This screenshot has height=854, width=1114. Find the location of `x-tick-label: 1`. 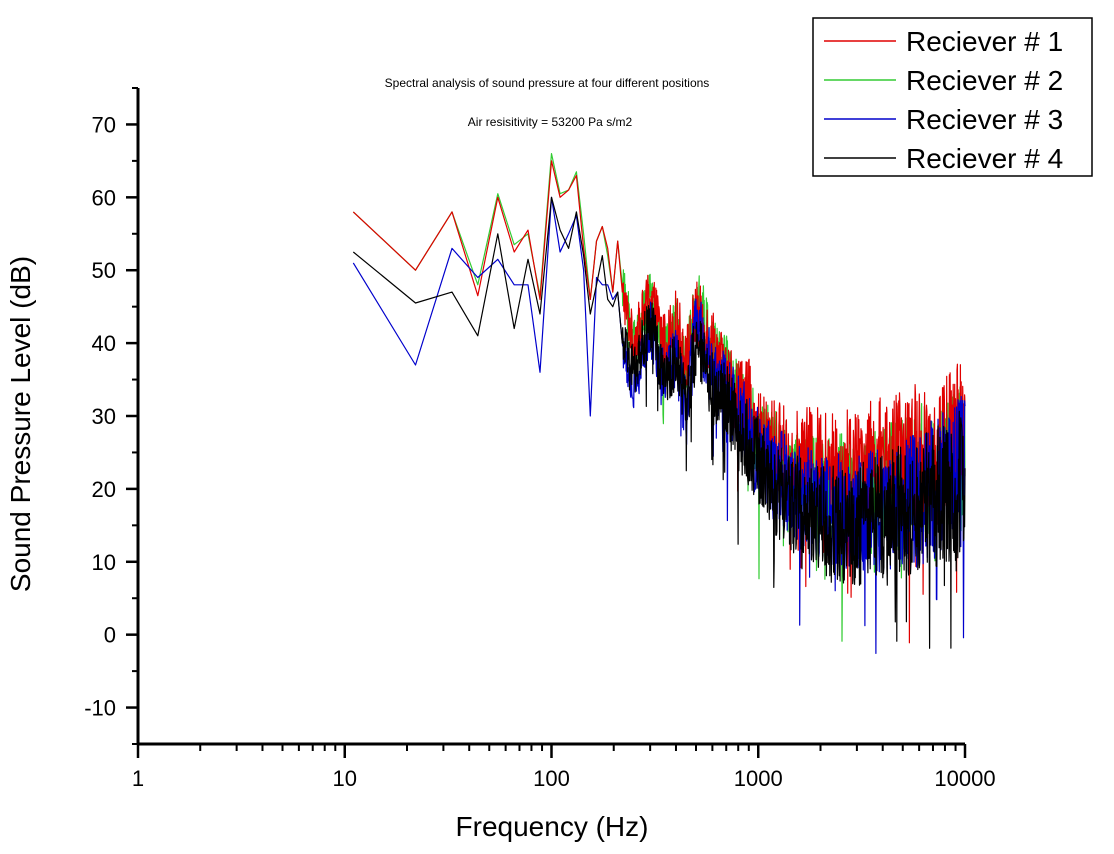

x-tick-label: 1 is located at coordinates (138, 778).